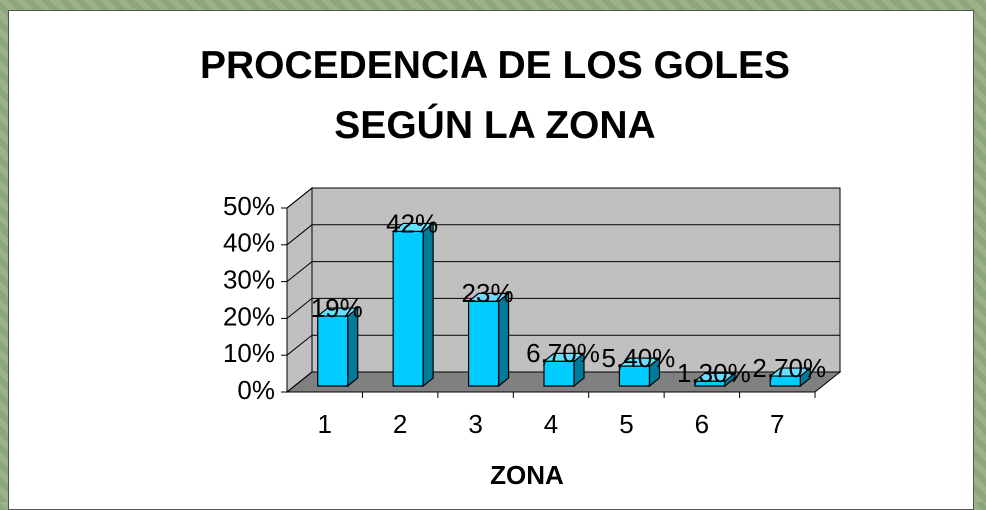 This screenshot has width=986, height=510. I want to click on x-tick-label: 1, so click(324, 424).